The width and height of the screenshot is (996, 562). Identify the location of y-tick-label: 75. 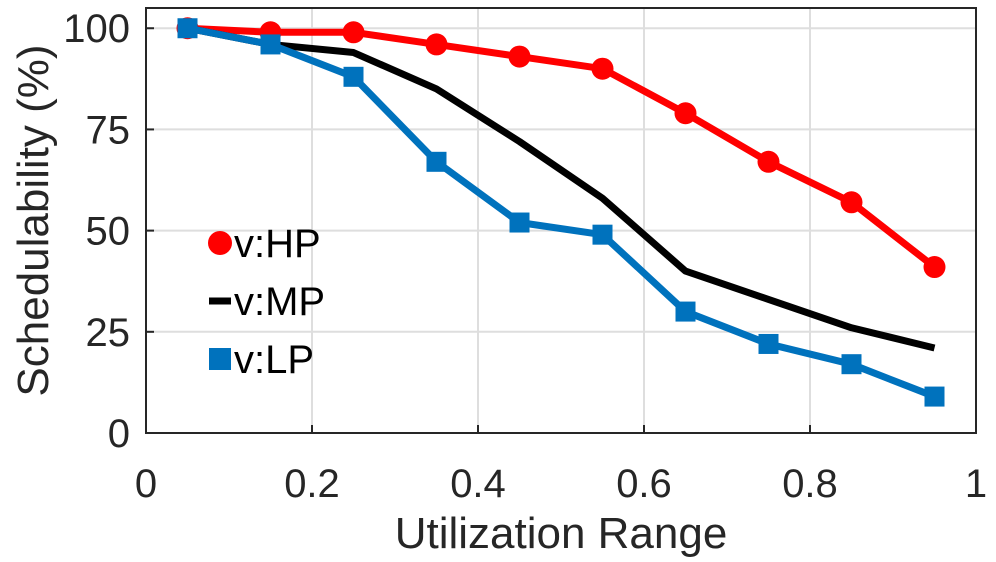
(108, 130).